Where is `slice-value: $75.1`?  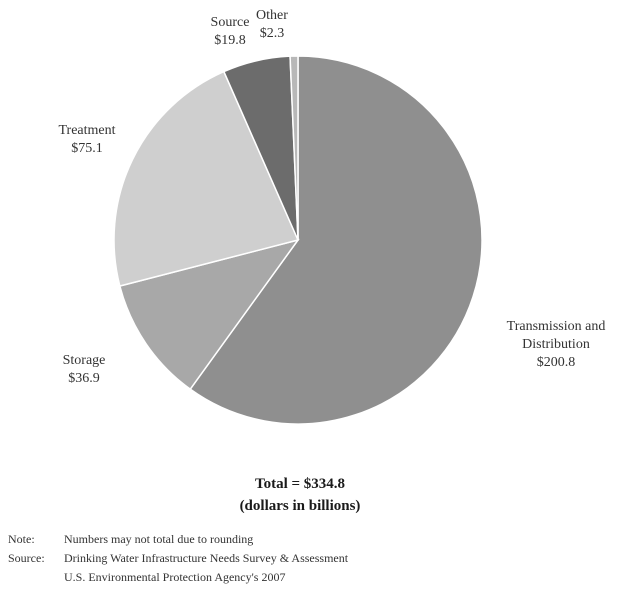
slice-value: $75.1 is located at coordinates (87, 148).